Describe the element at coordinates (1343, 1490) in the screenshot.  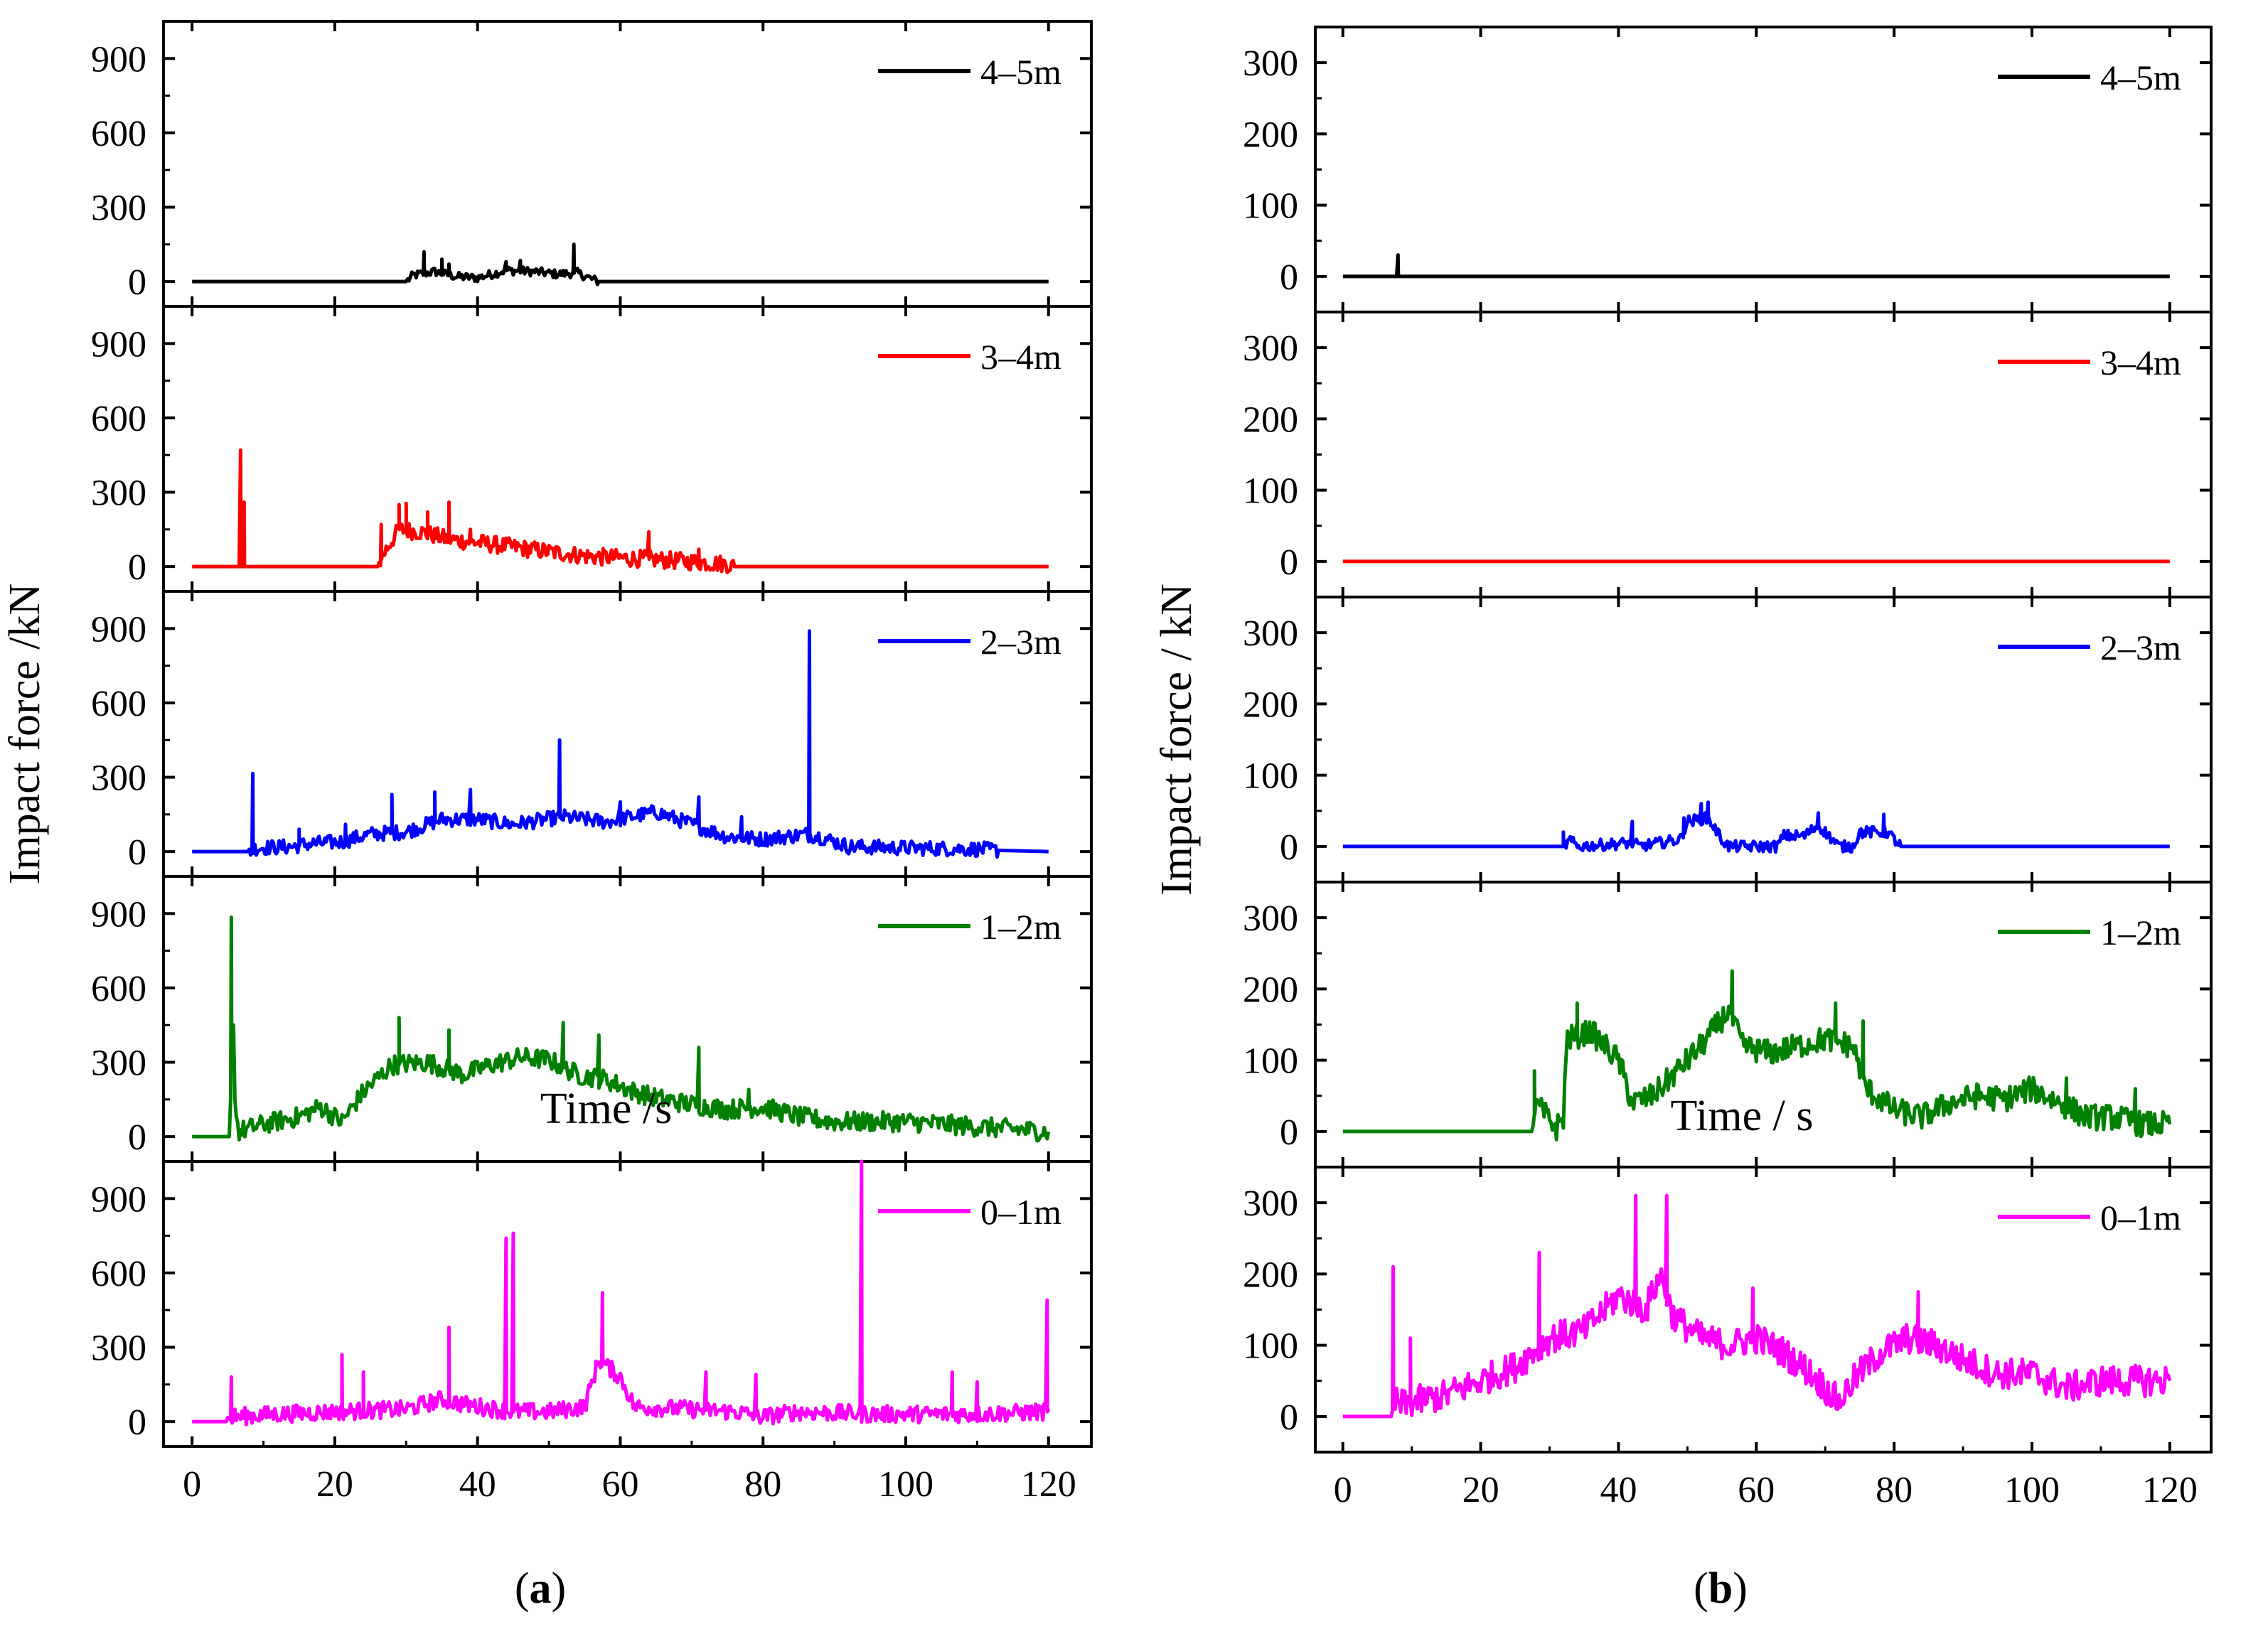
I see `x-tick-label: 0` at that location.